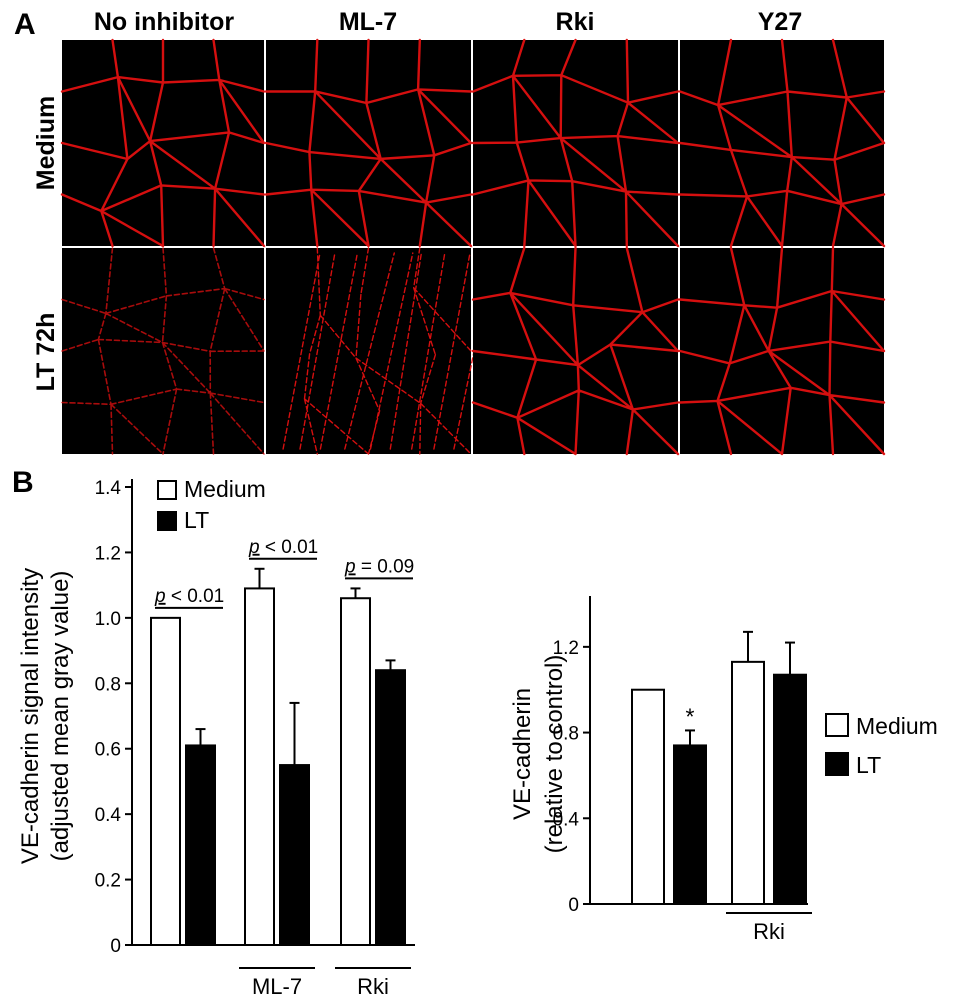 This screenshot has width=966, height=1000. What do you see at coordinates (46, 143) in the screenshot?
I see `row-title-medium: Medium` at bounding box center [46, 143].